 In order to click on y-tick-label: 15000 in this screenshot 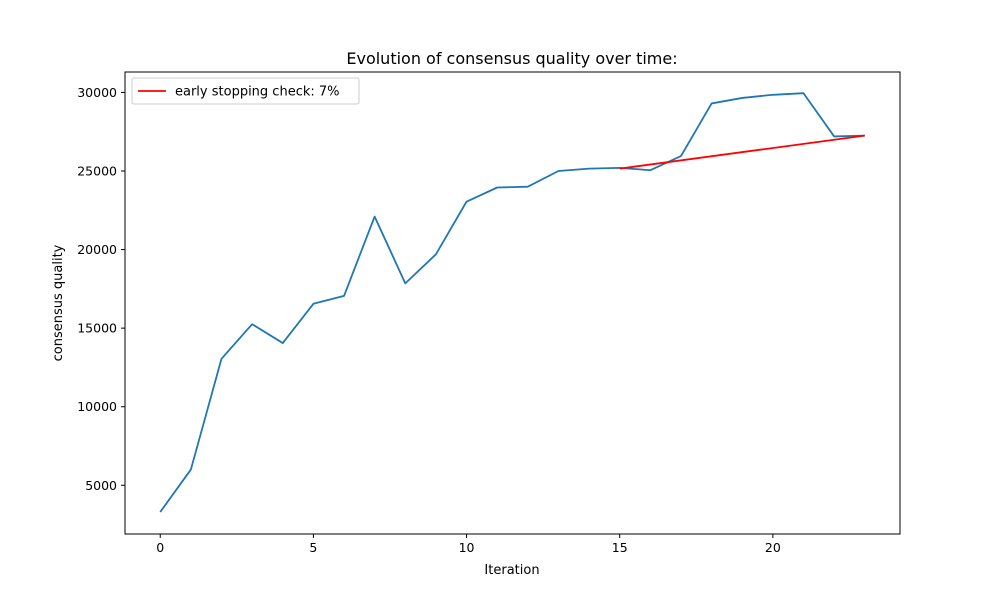, I will do `click(97, 328)`.